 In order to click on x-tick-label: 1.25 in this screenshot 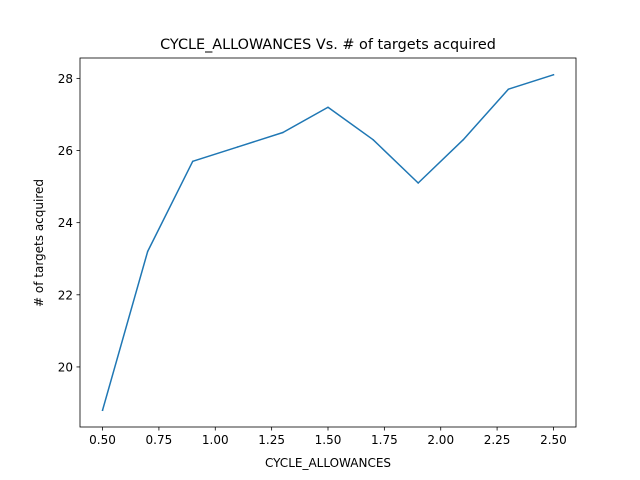, I will do `click(271, 440)`.